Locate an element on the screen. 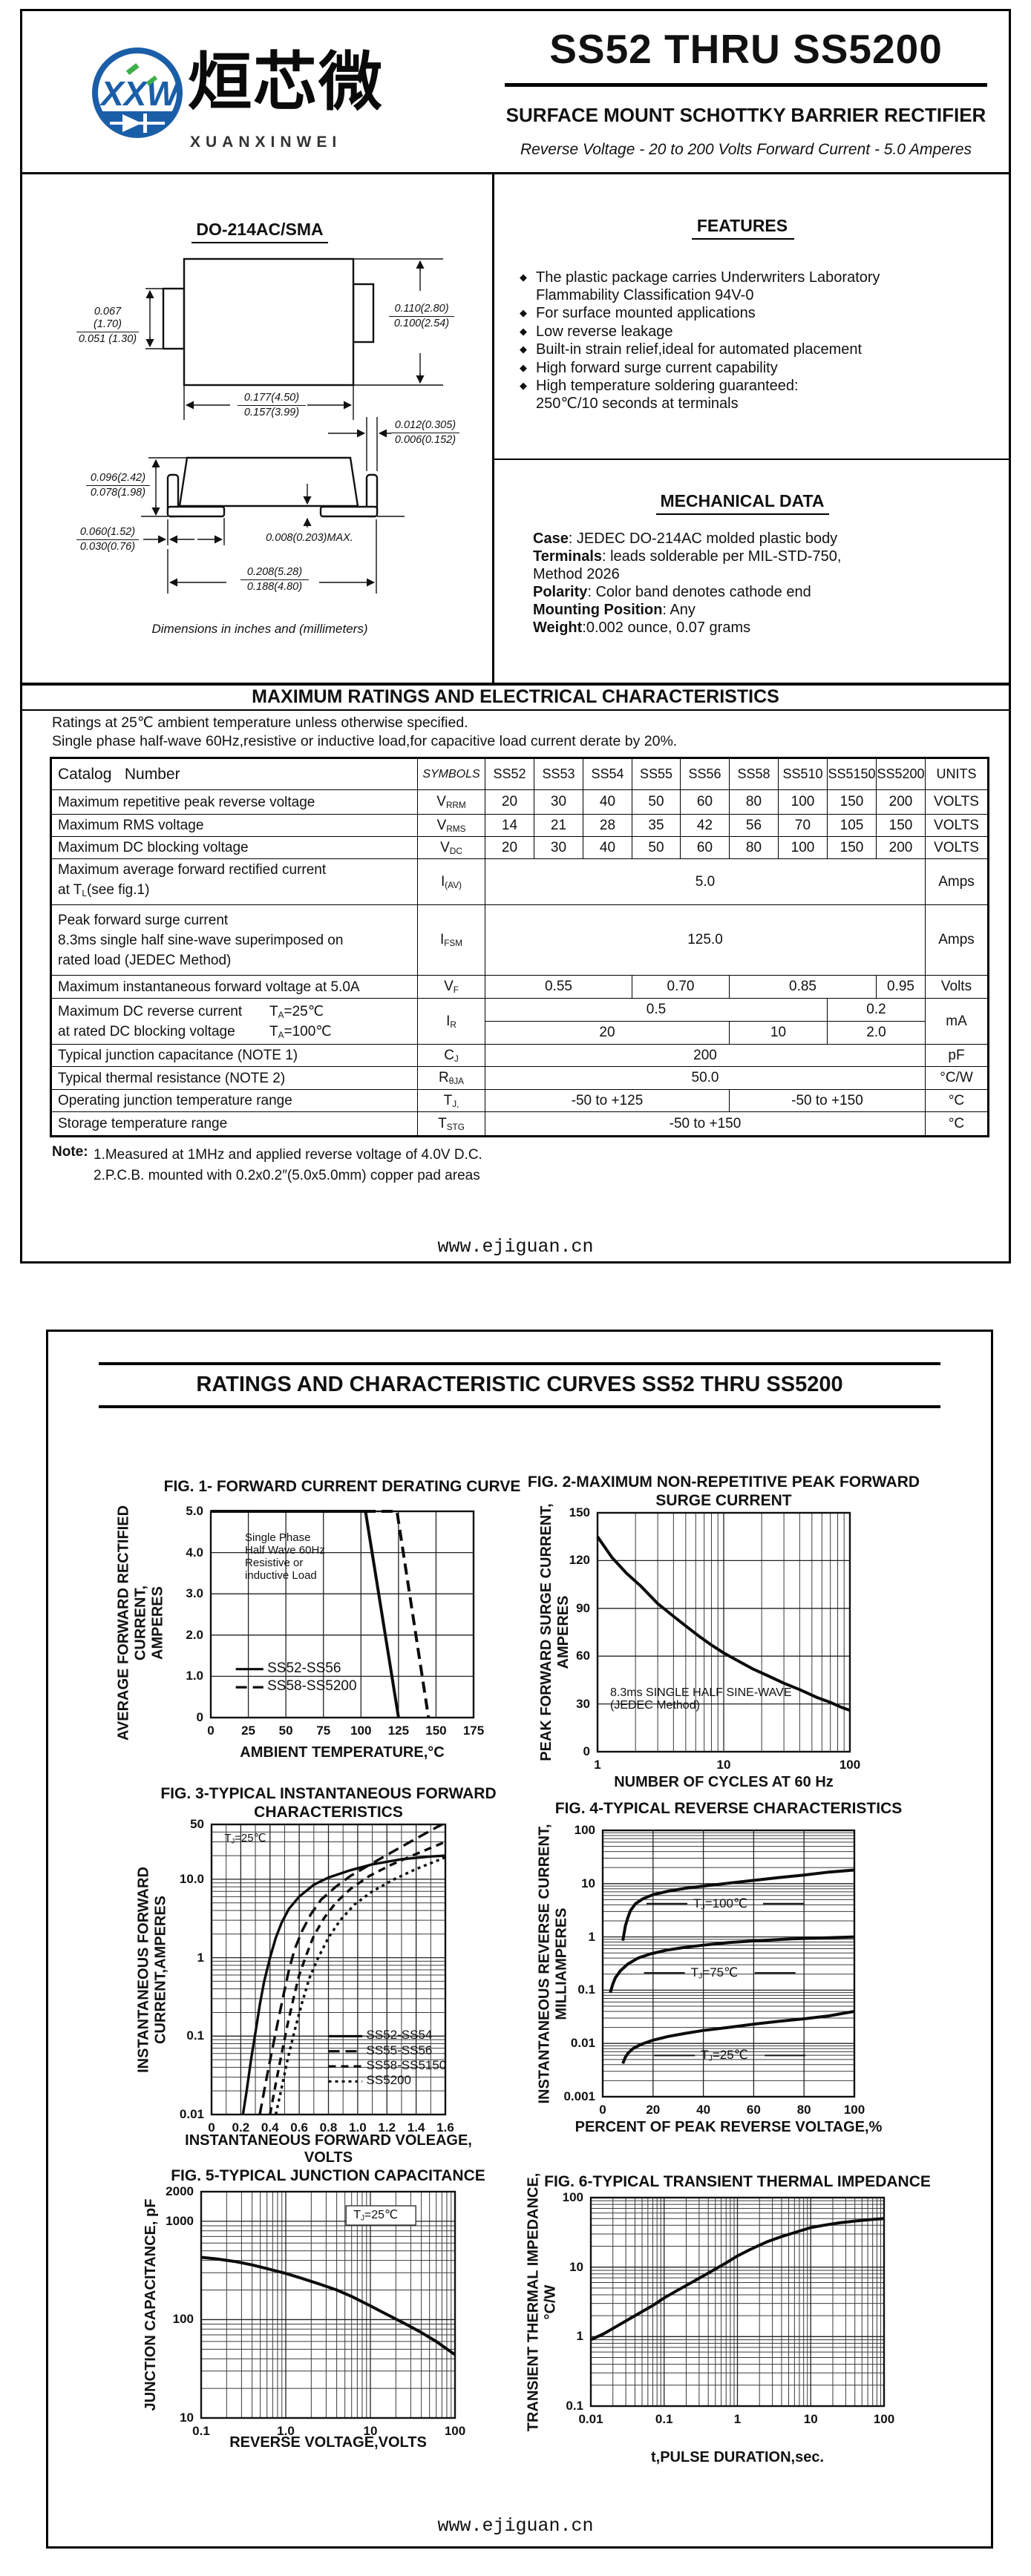  fig3-y-tick: 0.01 is located at coordinates (191, 2114).